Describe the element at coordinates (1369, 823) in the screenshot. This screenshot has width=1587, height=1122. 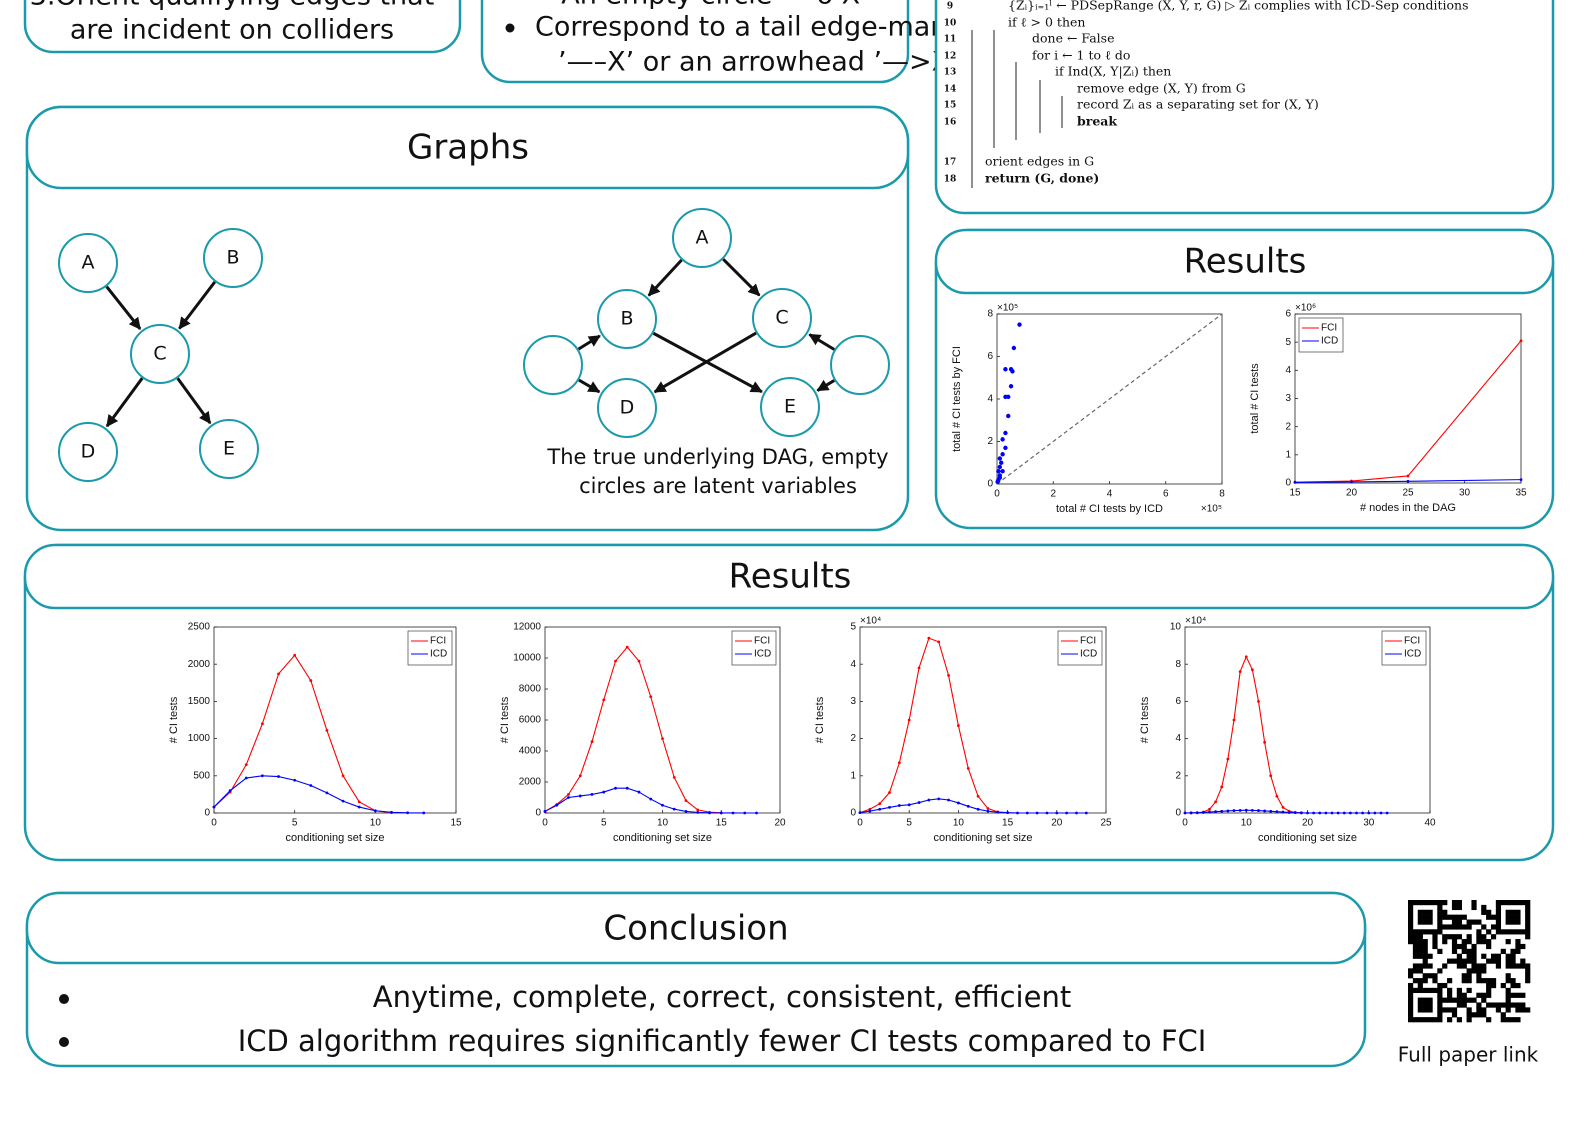
I see `x-tick-label: 30` at that location.